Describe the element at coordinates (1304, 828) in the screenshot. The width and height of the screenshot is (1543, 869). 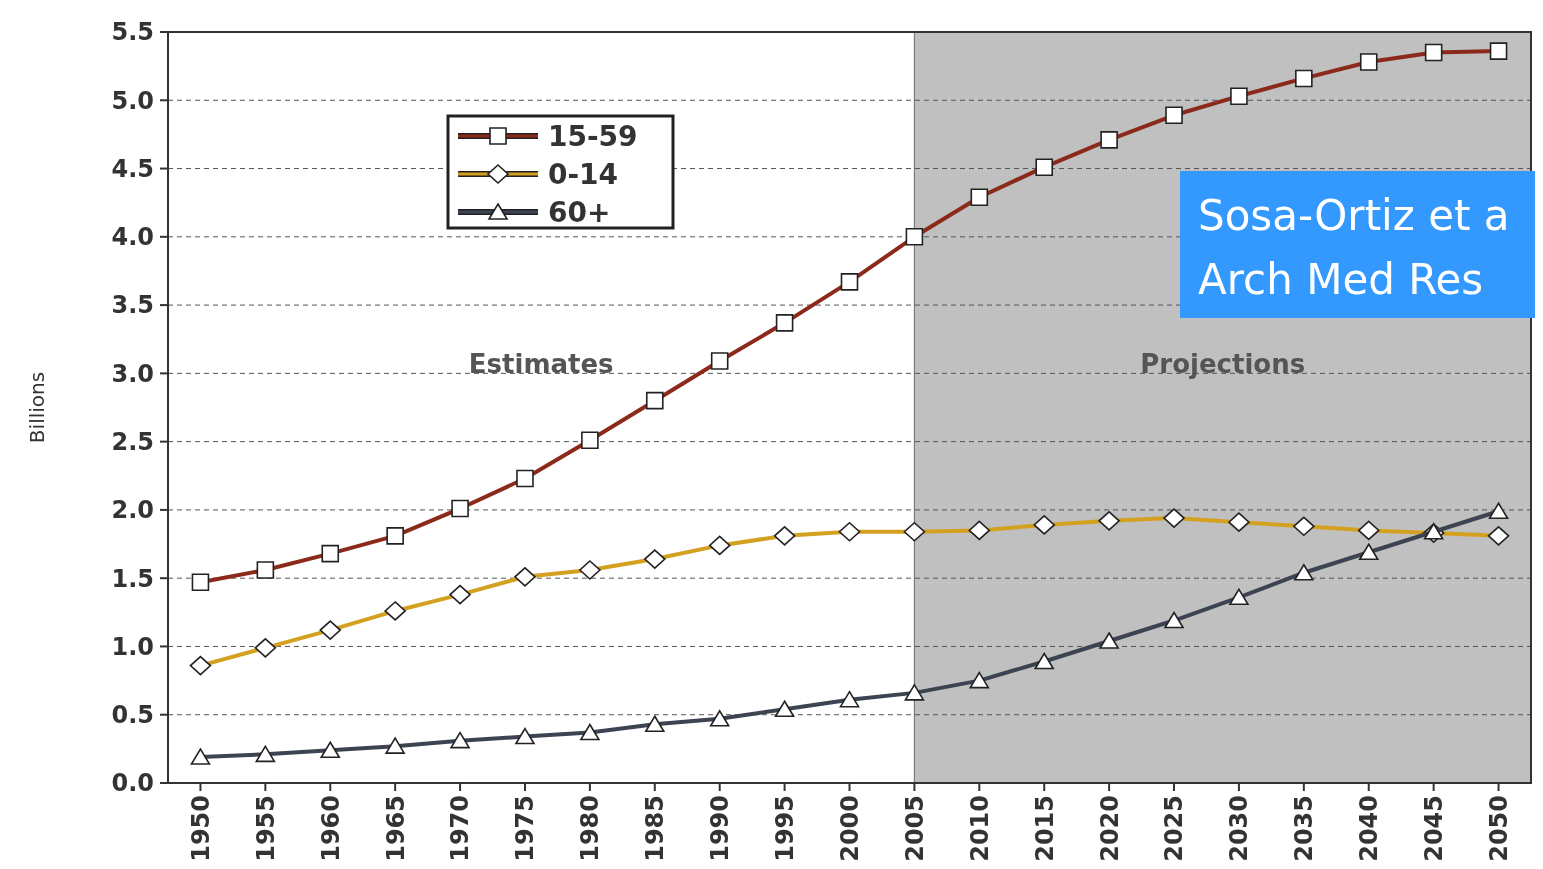
I see `x-tick-label: 2035` at that location.